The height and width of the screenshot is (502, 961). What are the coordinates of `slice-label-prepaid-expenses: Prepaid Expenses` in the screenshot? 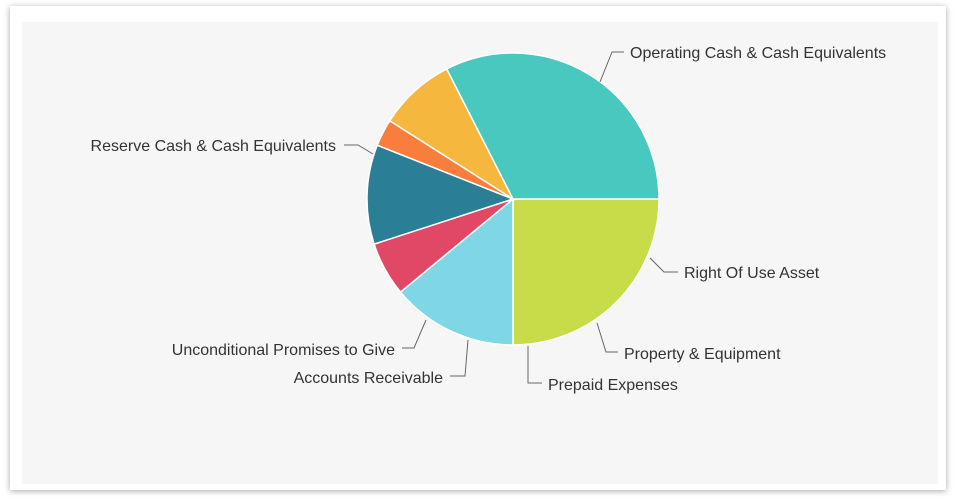 It's located at (613, 385).